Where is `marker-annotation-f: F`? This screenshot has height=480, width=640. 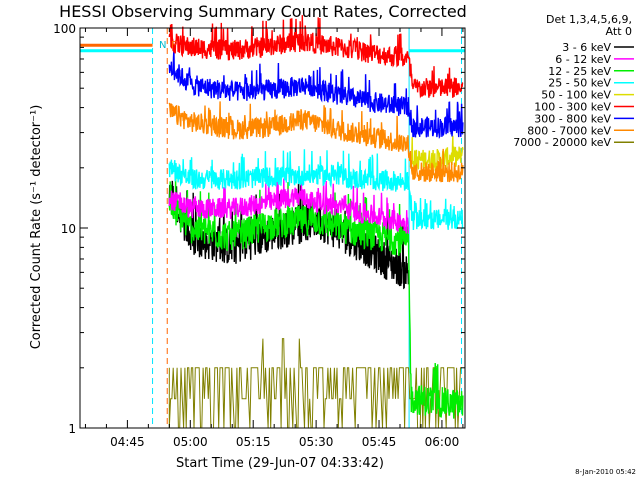
marker-annotation-f: F is located at coordinates (174, 45).